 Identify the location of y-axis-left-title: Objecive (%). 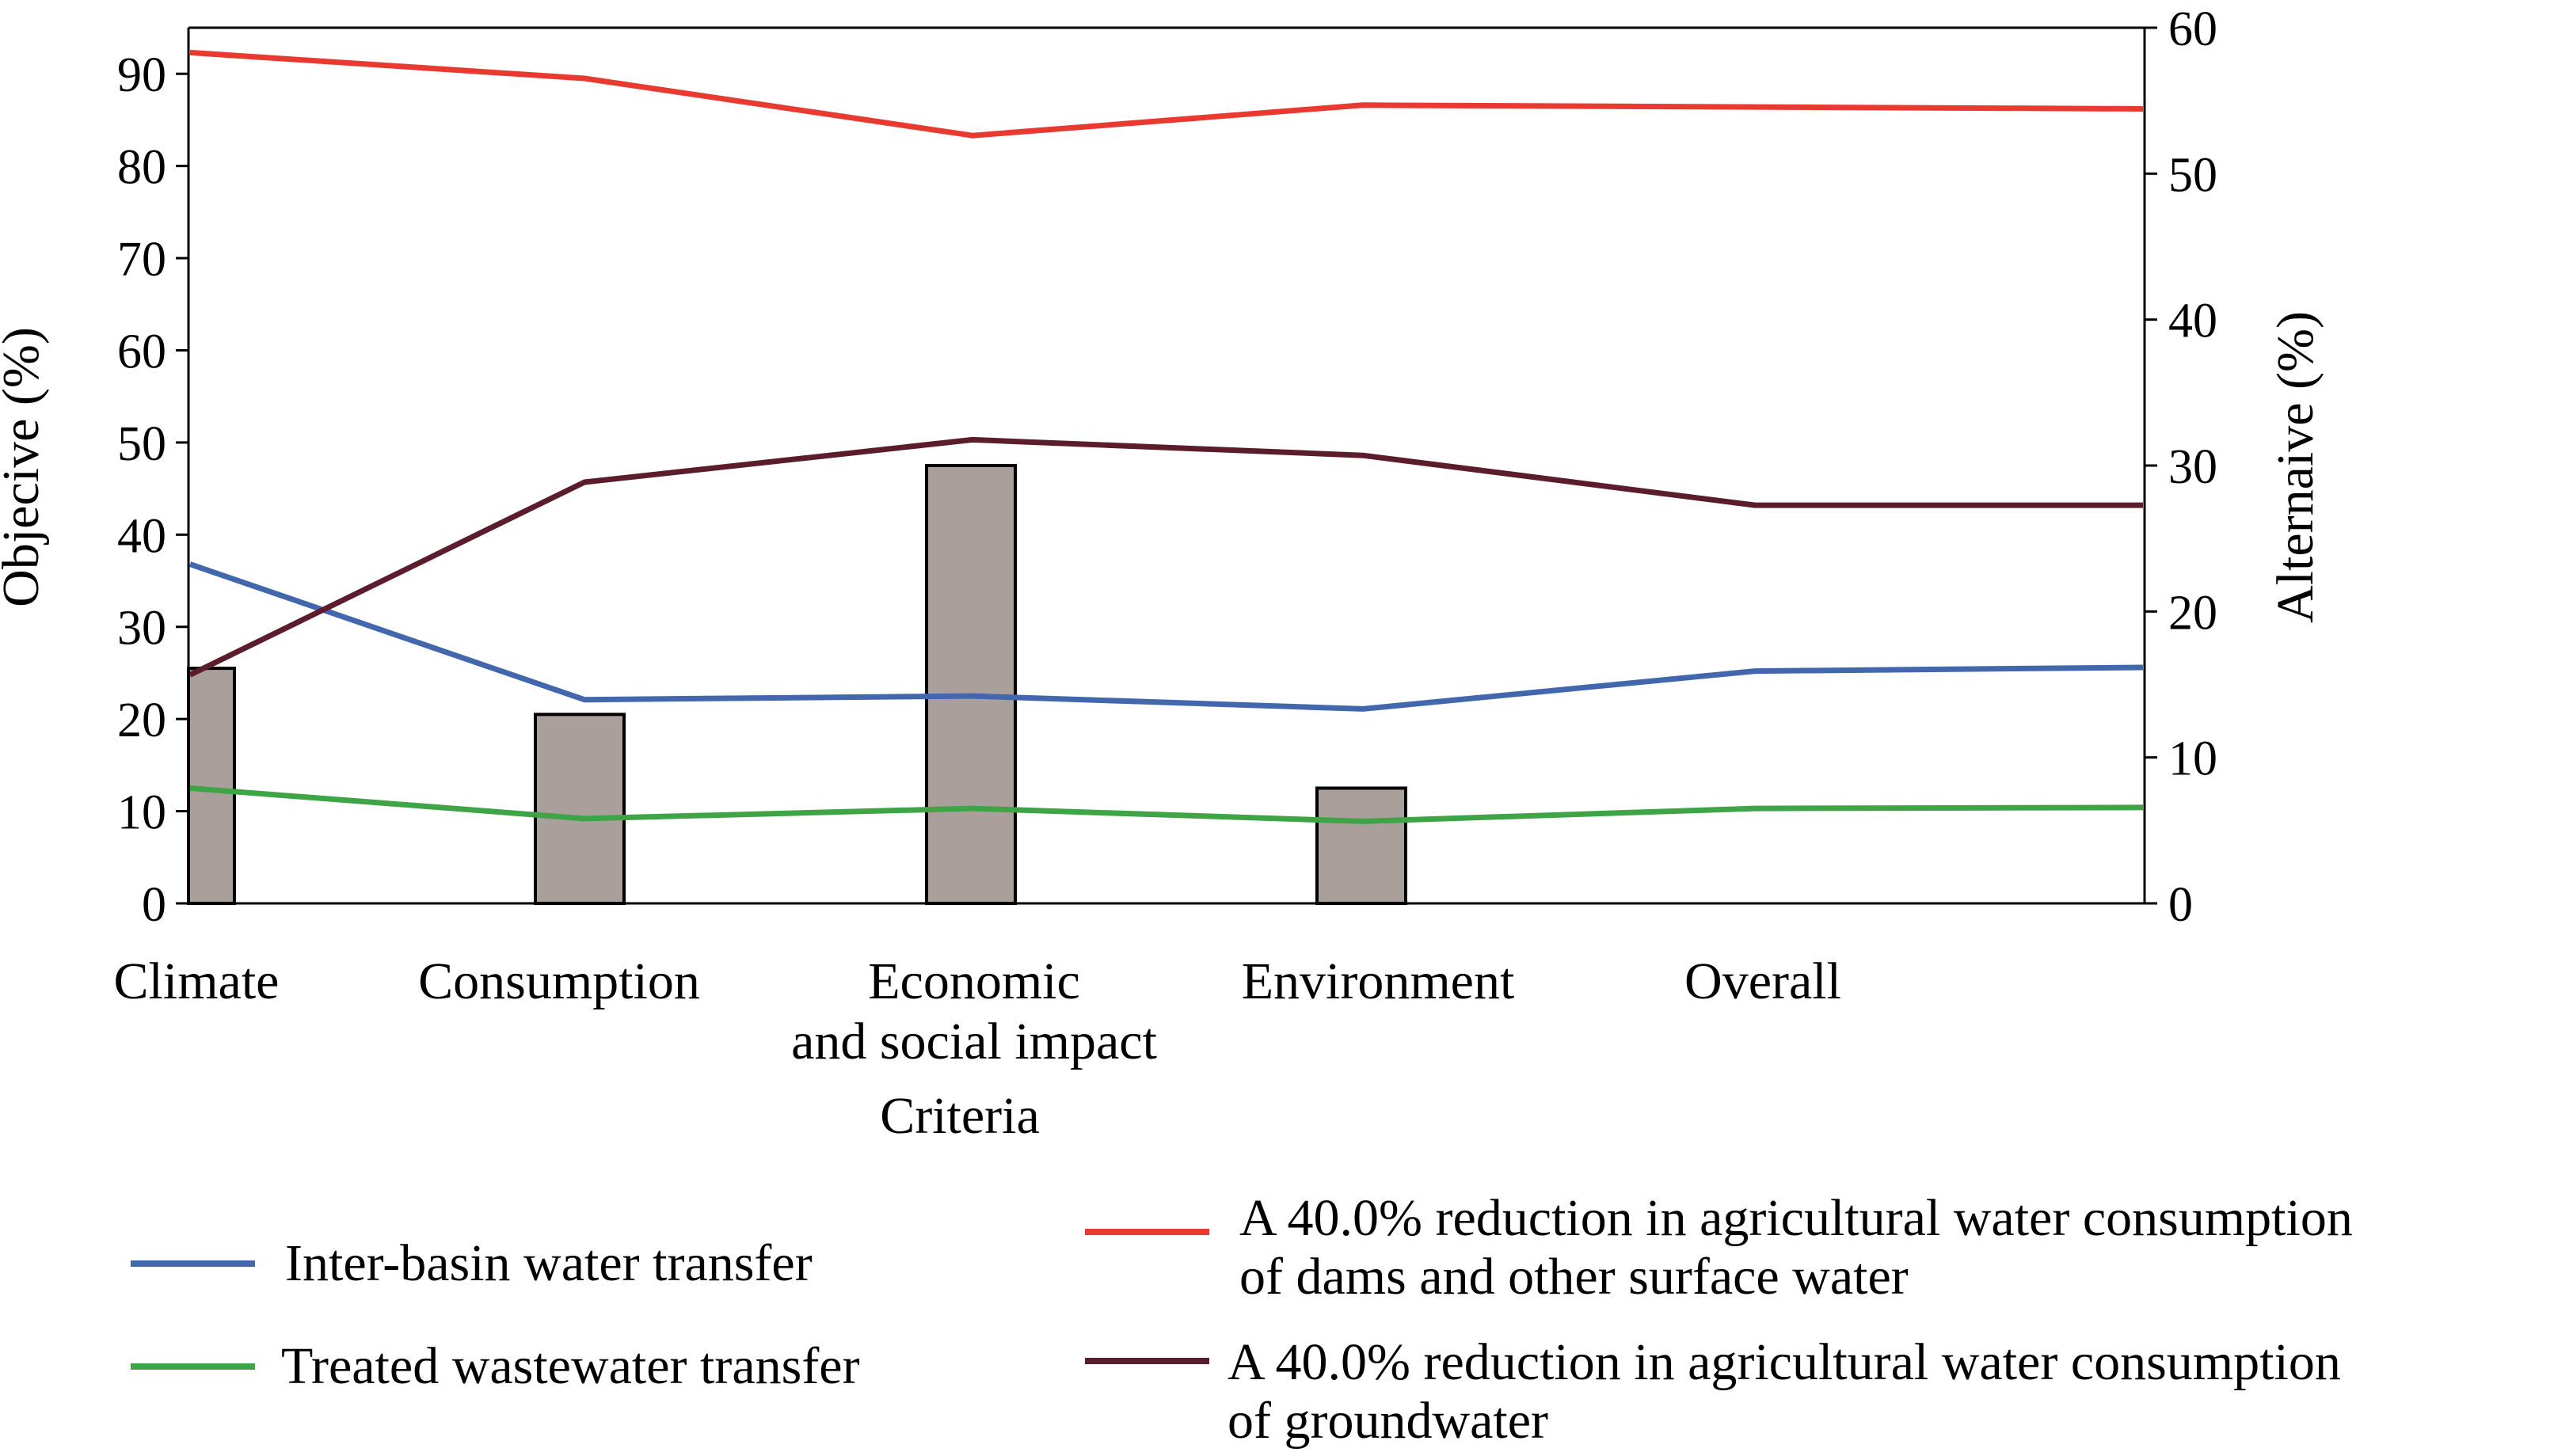
(25, 467).